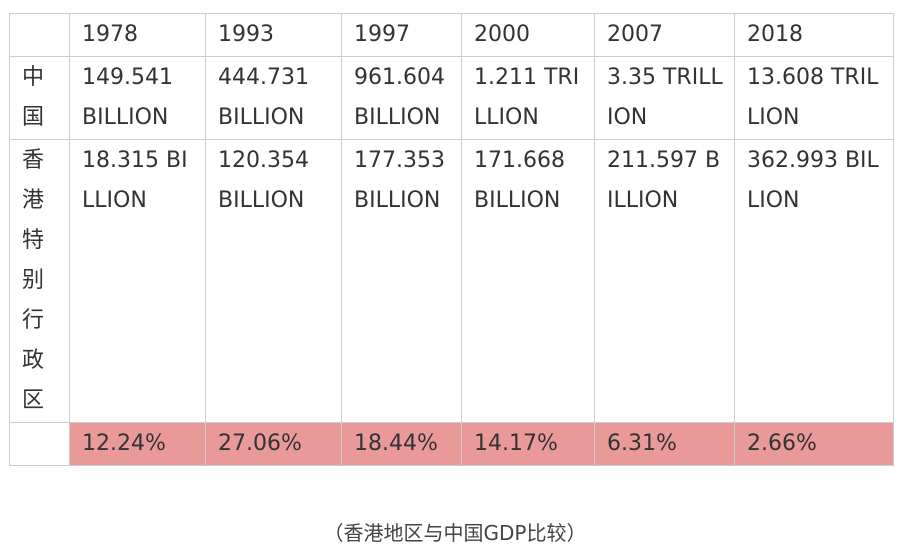 Image resolution: width=910 pixels, height=554 pixels. What do you see at coordinates (814, 35) in the screenshot?
I see `year-header-cell: 2018` at bounding box center [814, 35].